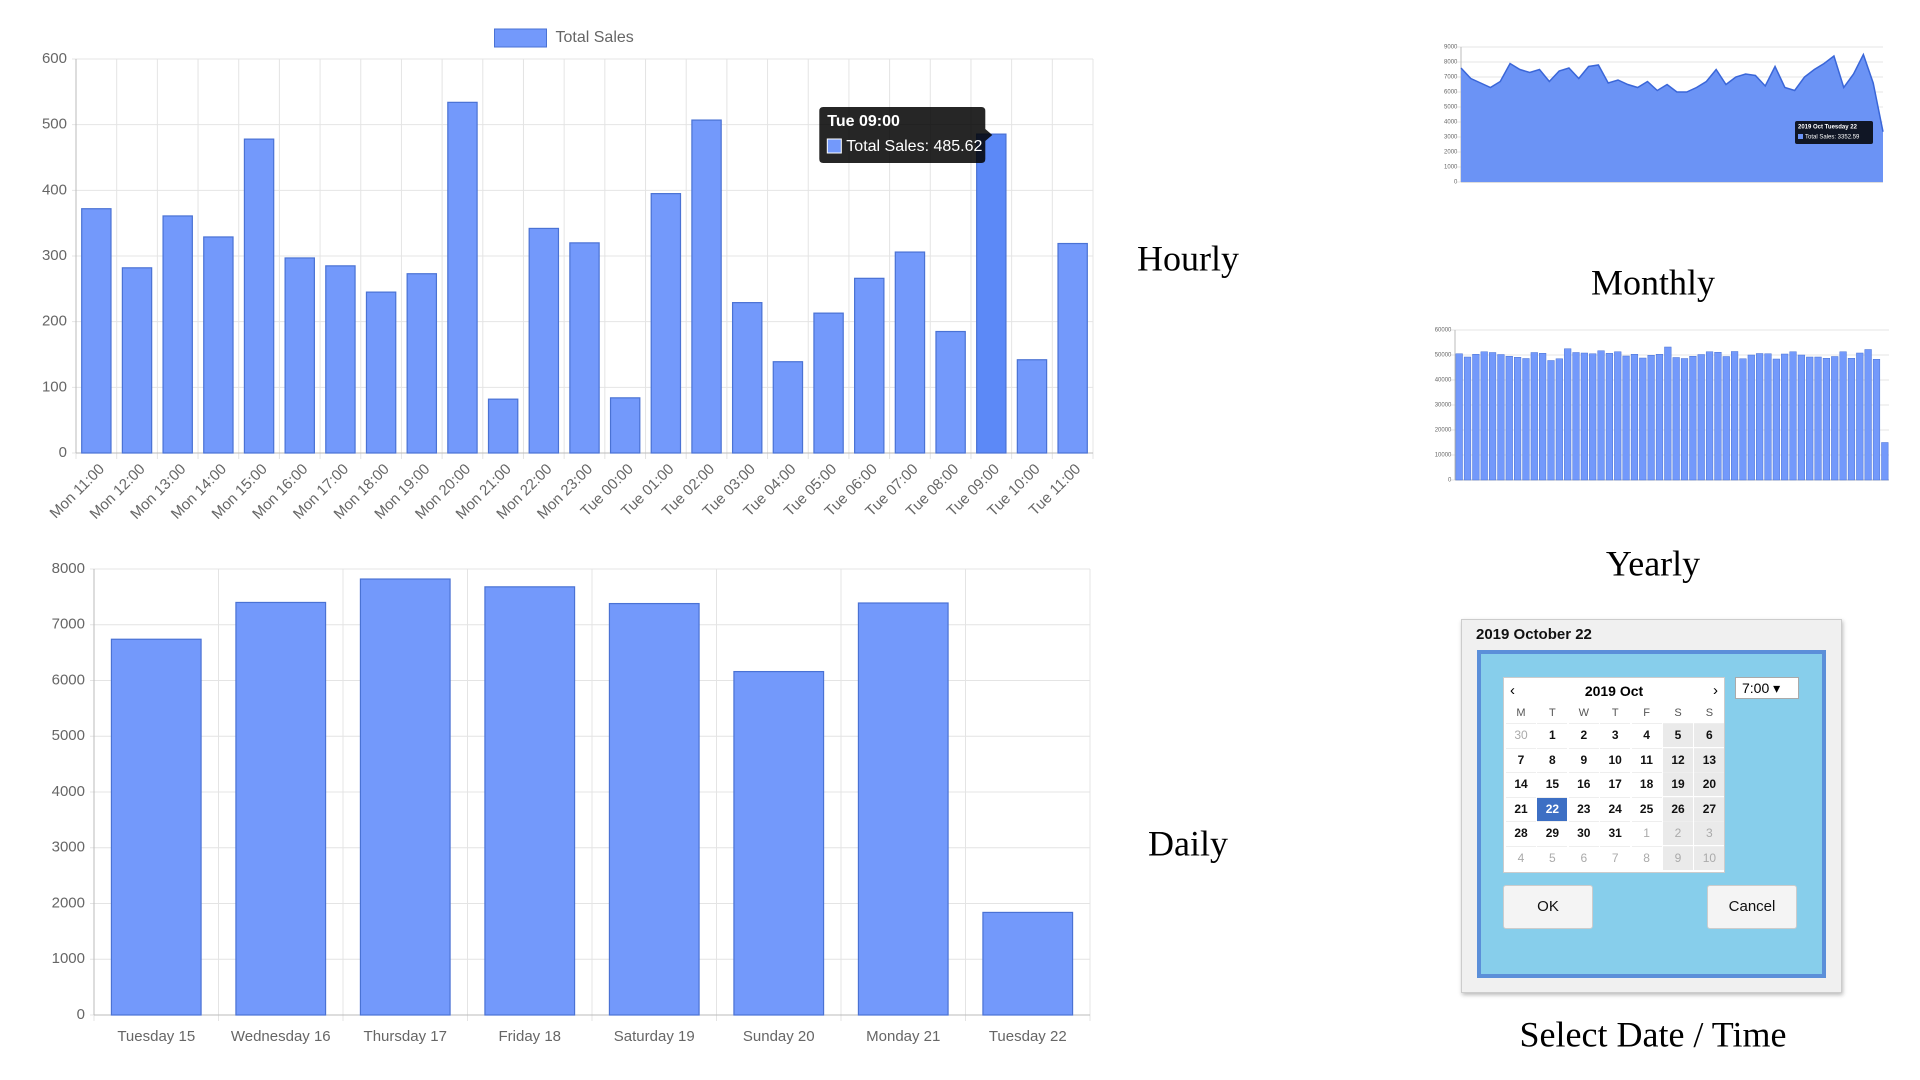  What do you see at coordinates (1709, 784) in the screenshot?
I see `day: 20` at bounding box center [1709, 784].